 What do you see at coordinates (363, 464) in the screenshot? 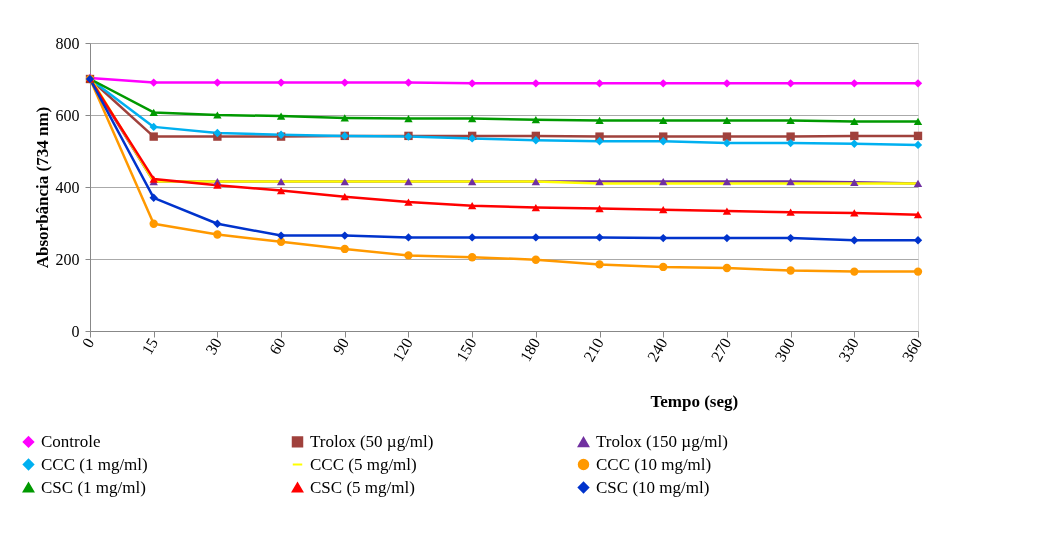
I see `legend-label: CCC (5 mg/ml)` at bounding box center [363, 464].